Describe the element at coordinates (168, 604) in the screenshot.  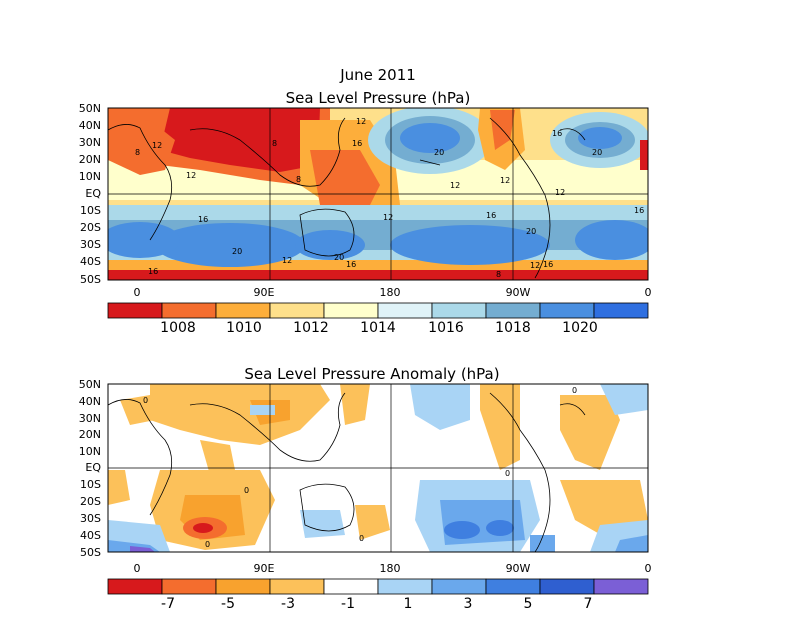
I see `colorbar-label: -7` at that location.